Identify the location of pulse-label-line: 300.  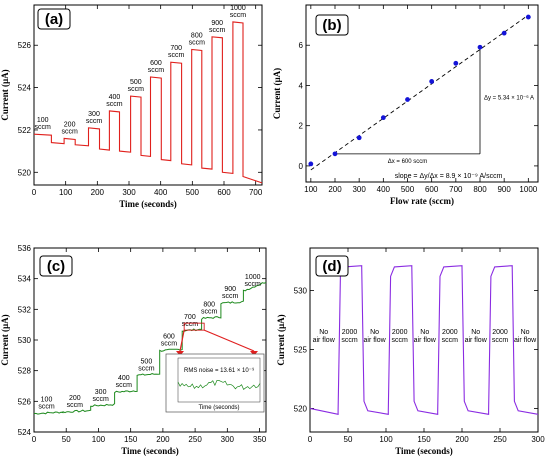
(94, 114).